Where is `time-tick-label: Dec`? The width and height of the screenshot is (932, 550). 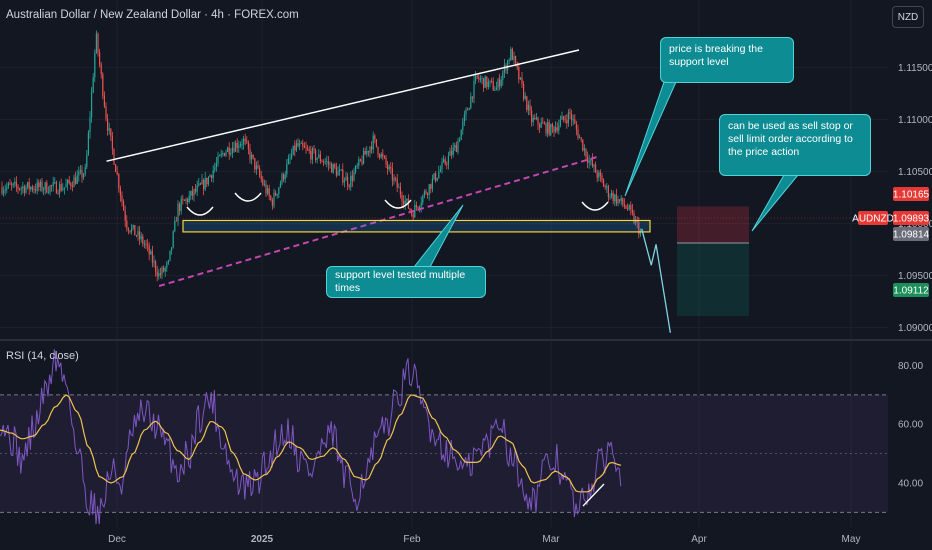 time-tick-label: Dec is located at coordinates (117, 539).